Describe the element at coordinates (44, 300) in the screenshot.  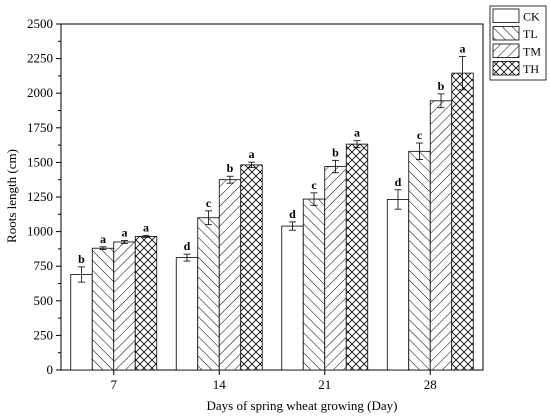
I see `y-tick-label: 500` at that location.